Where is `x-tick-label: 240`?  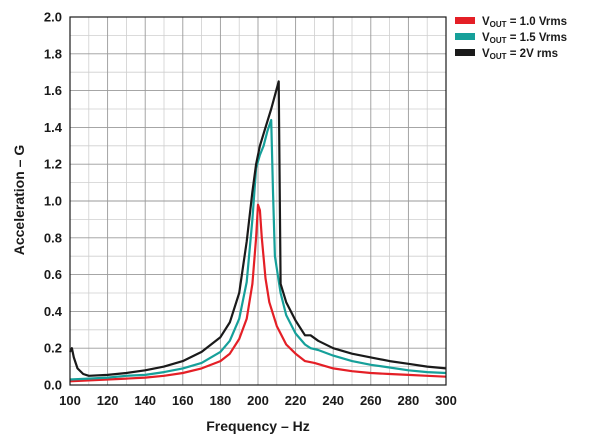 x-tick-label: 240 is located at coordinates (333, 400).